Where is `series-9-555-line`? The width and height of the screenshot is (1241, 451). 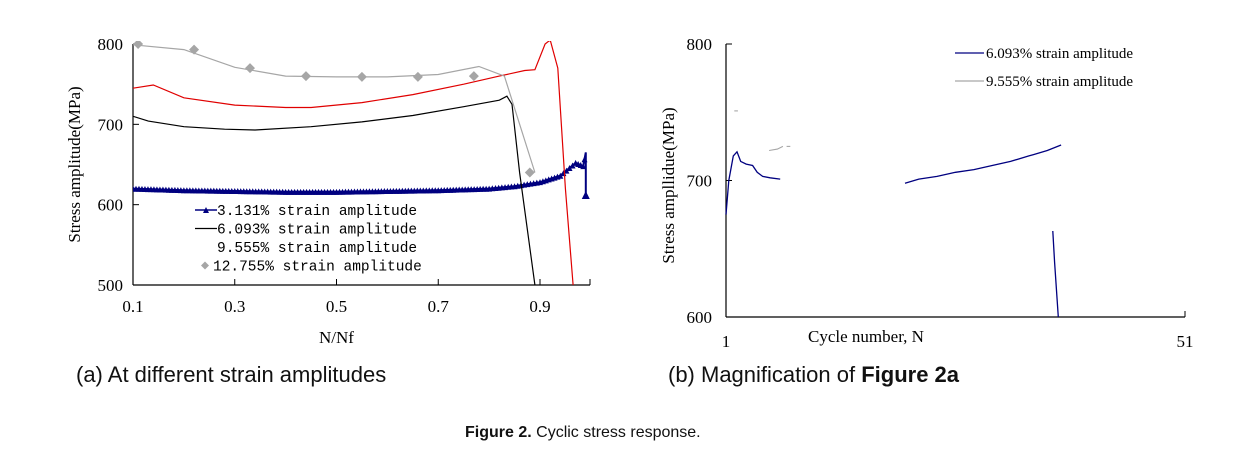 series-9-555-line is located at coordinates (776, 148).